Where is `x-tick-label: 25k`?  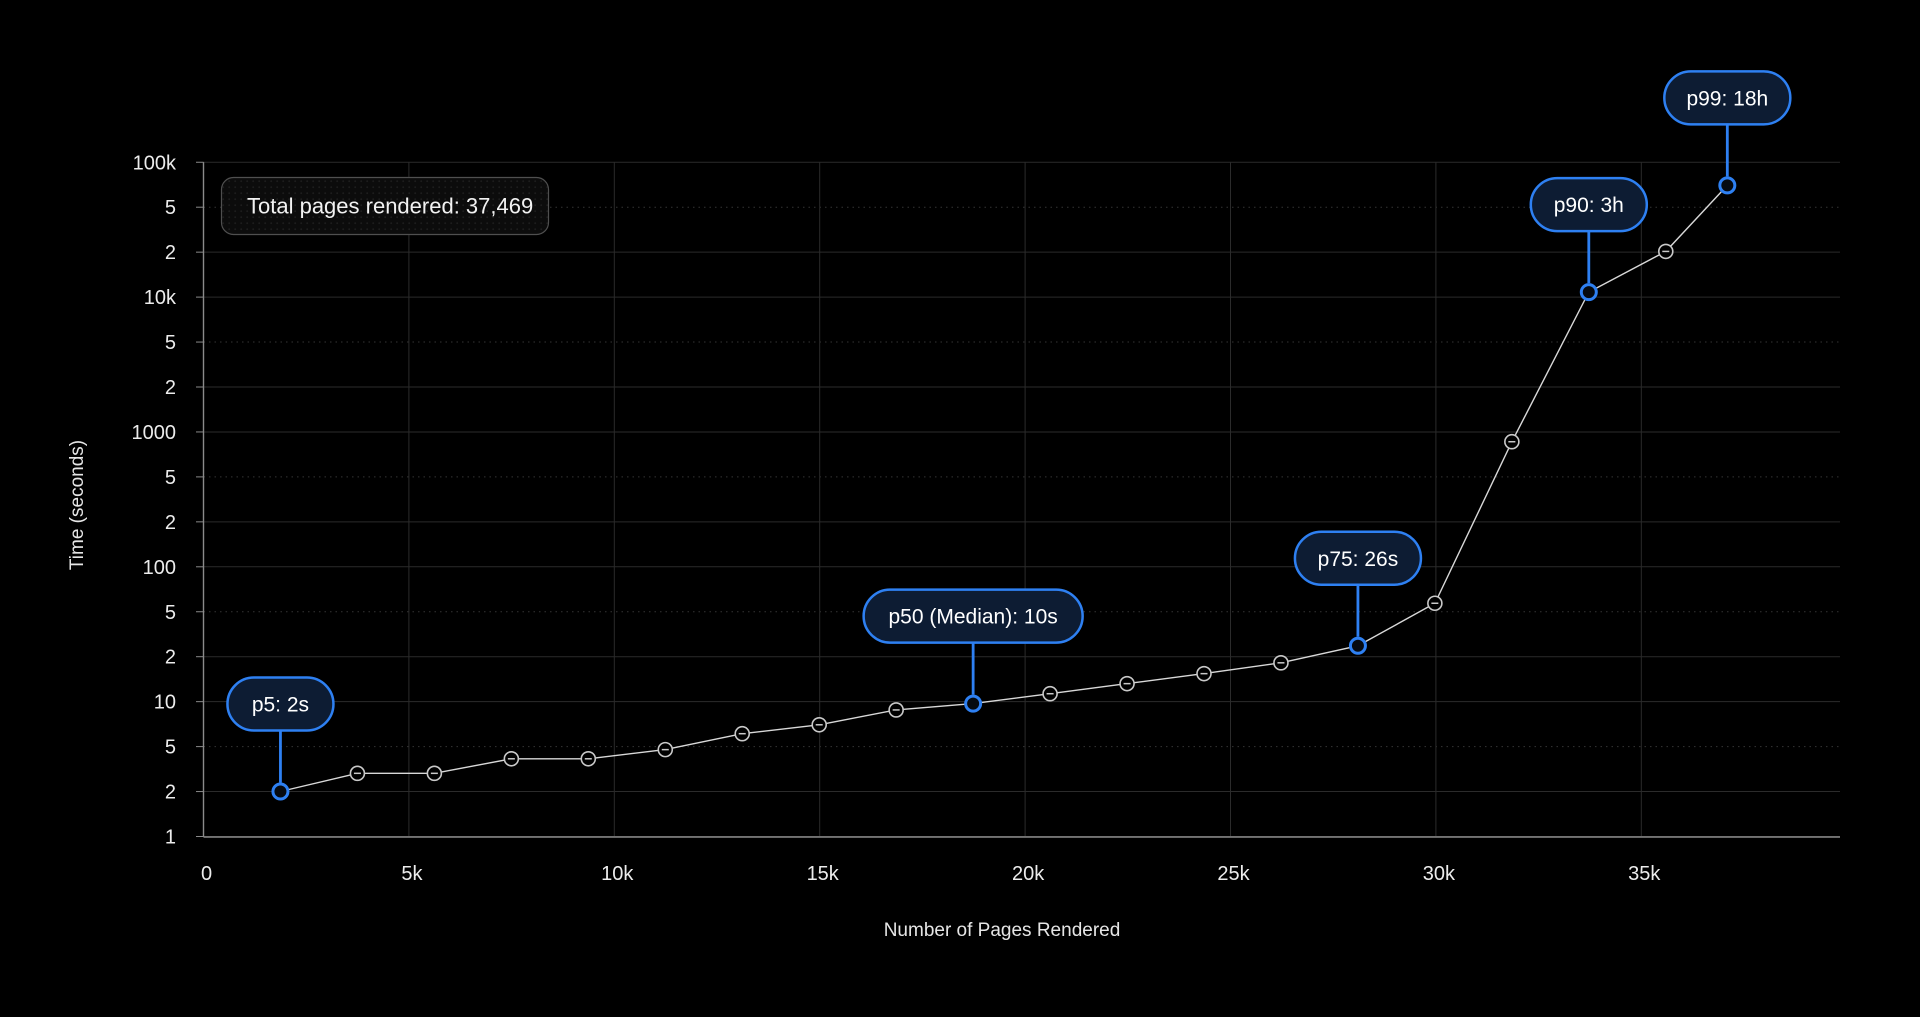
x-tick-label: 25k is located at coordinates (1233, 874).